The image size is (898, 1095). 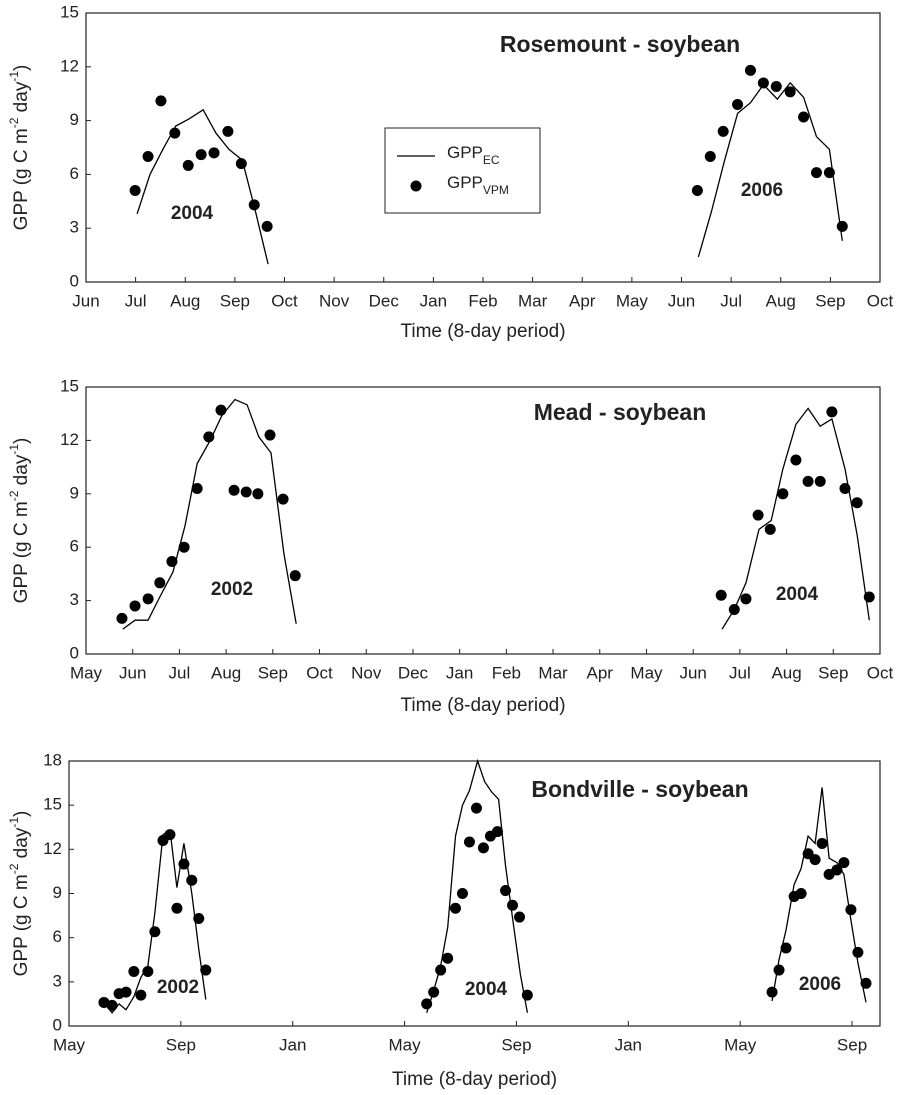 What do you see at coordinates (462, 170) in the screenshot?
I see `legend-box` at bounding box center [462, 170].